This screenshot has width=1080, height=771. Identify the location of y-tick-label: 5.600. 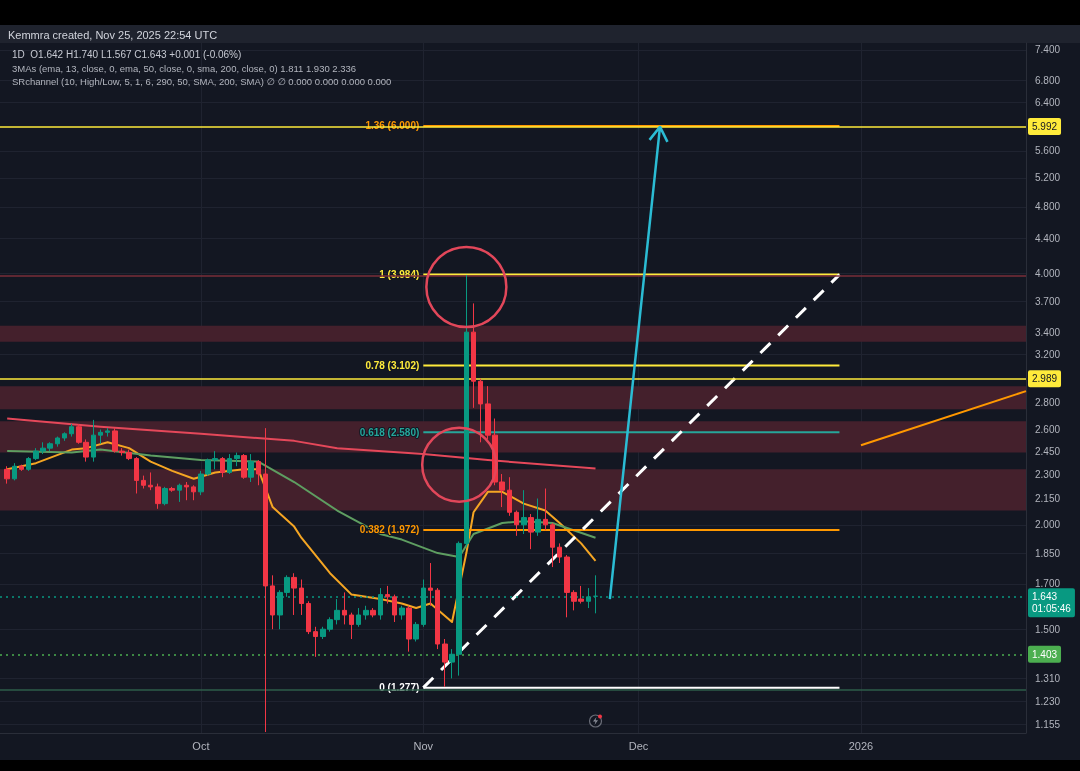
(1048, 151).